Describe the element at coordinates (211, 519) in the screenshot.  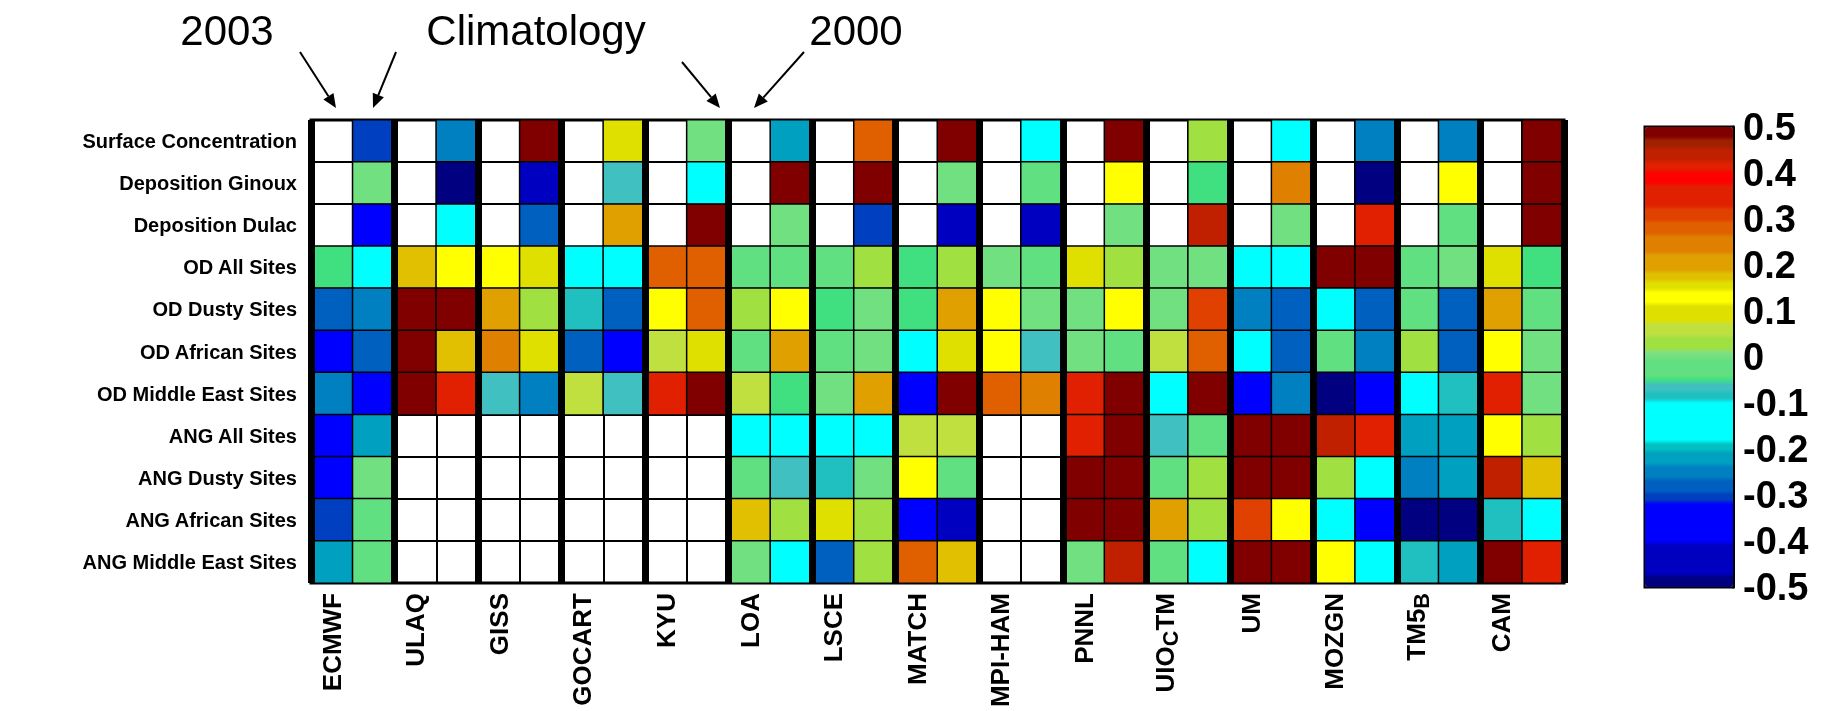
I see `y-tick-label: ANG African Sites` at that location.